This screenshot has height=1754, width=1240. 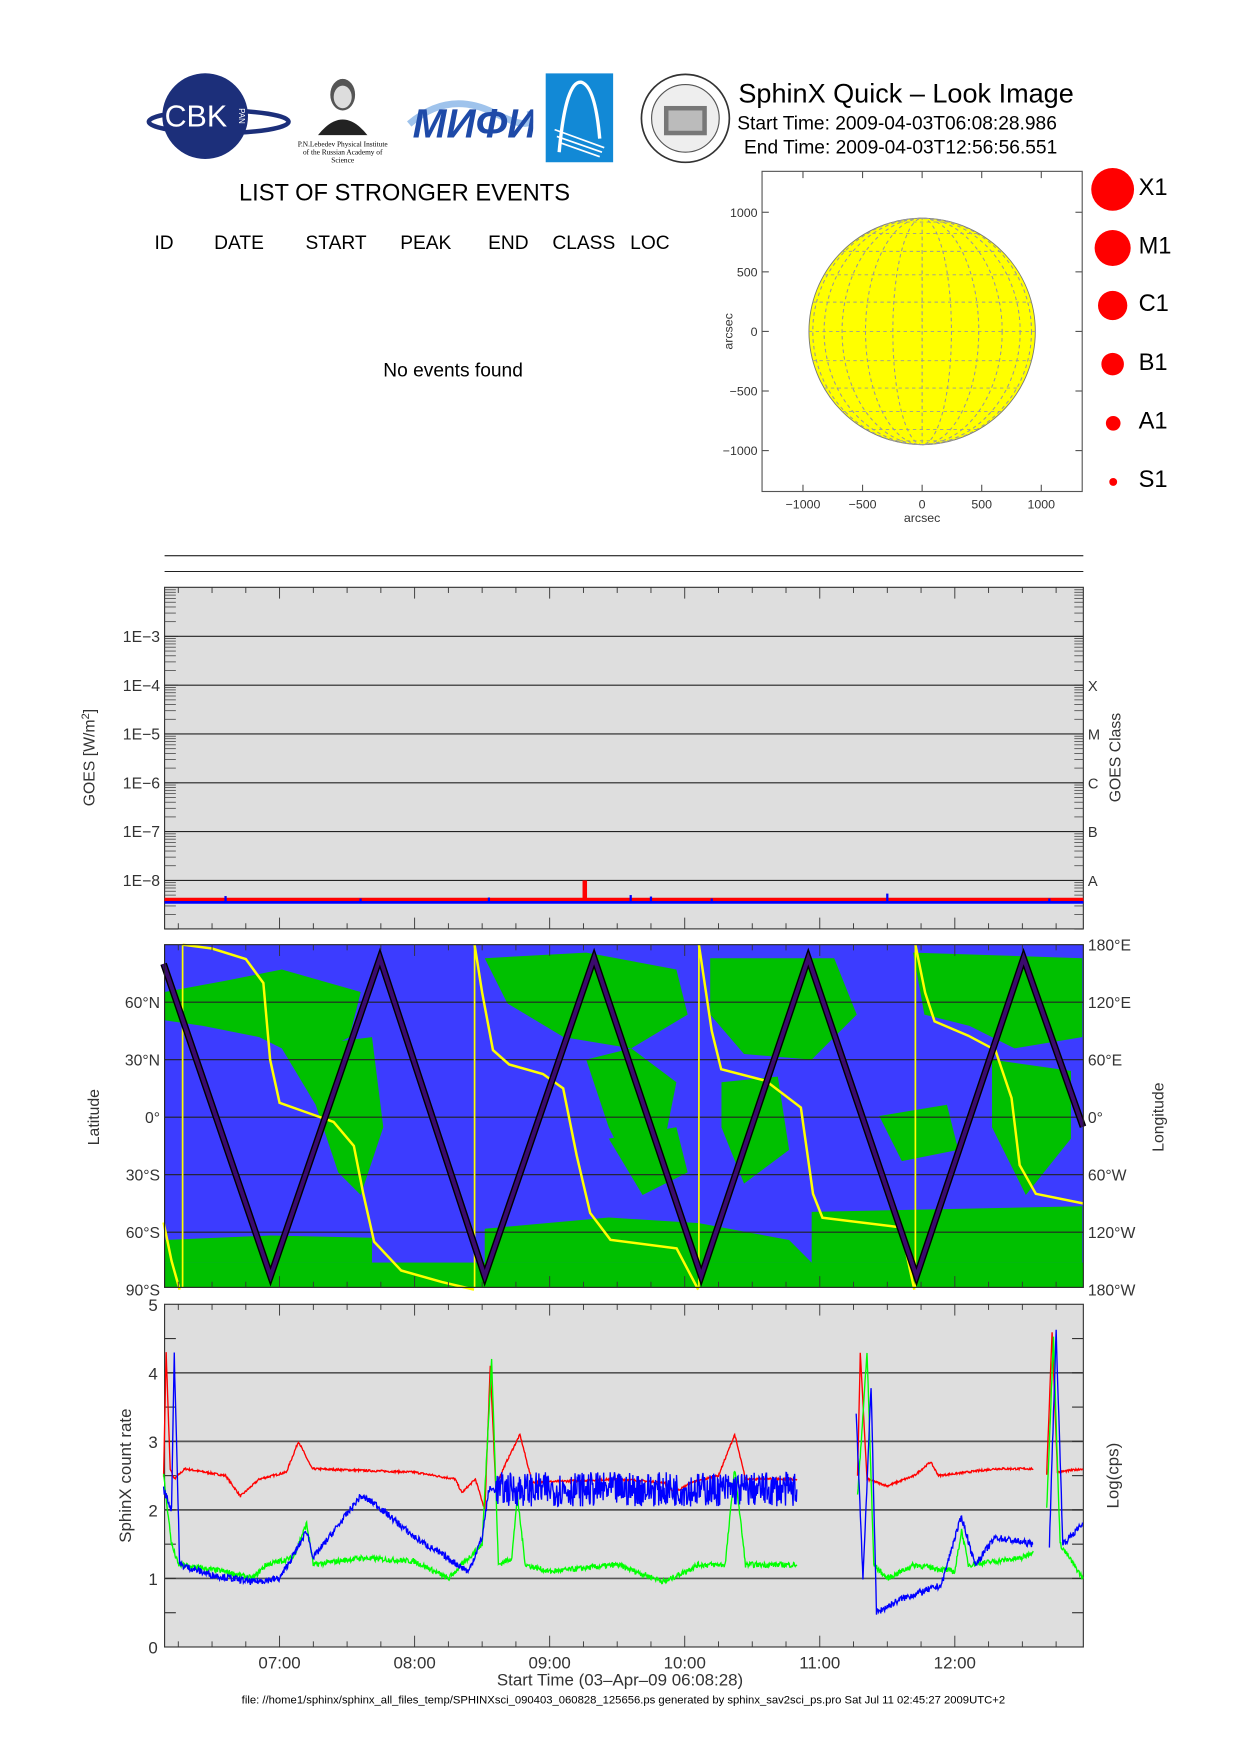 I want to click on legend-label-x1: X1, so click(x=1153, y=187).